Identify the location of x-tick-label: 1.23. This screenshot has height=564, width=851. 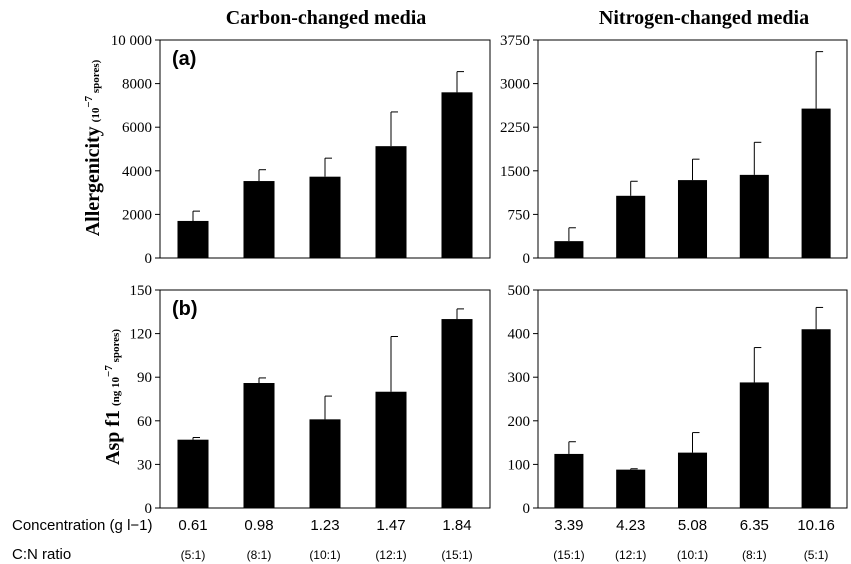
(324, 525).